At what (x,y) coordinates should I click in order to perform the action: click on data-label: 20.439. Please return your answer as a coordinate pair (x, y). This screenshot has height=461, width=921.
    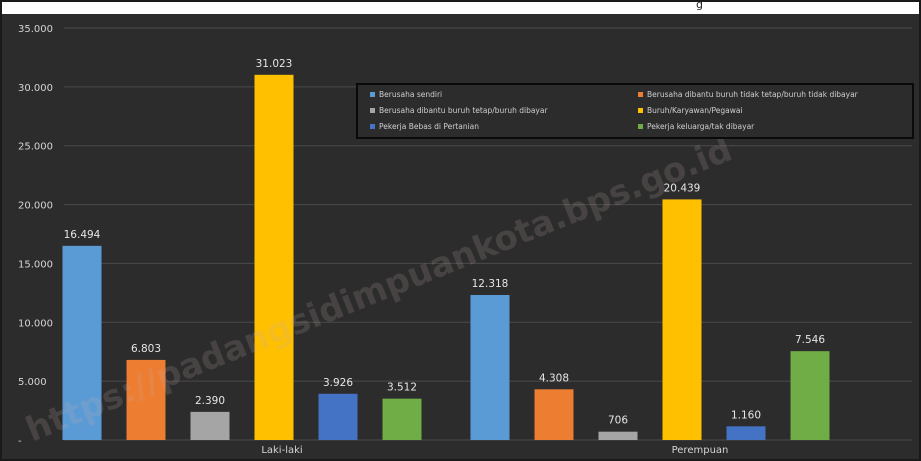
    Looking at the image, I should click on (682, 188).